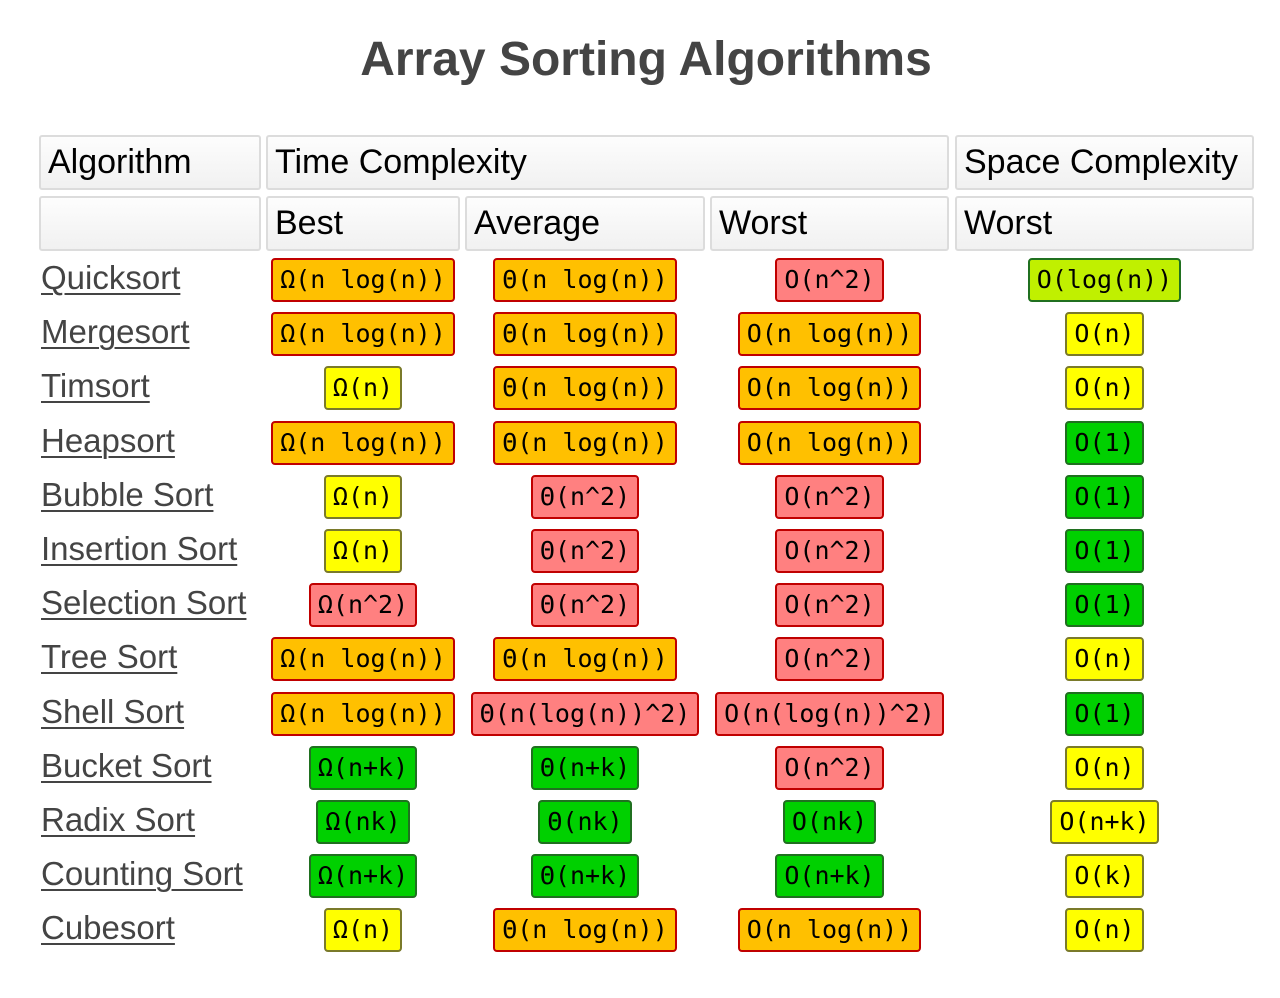  Describe the element at coordinates (144, 603) in the screenshot. I see `algorithm-link: Selection Sort` at that location.